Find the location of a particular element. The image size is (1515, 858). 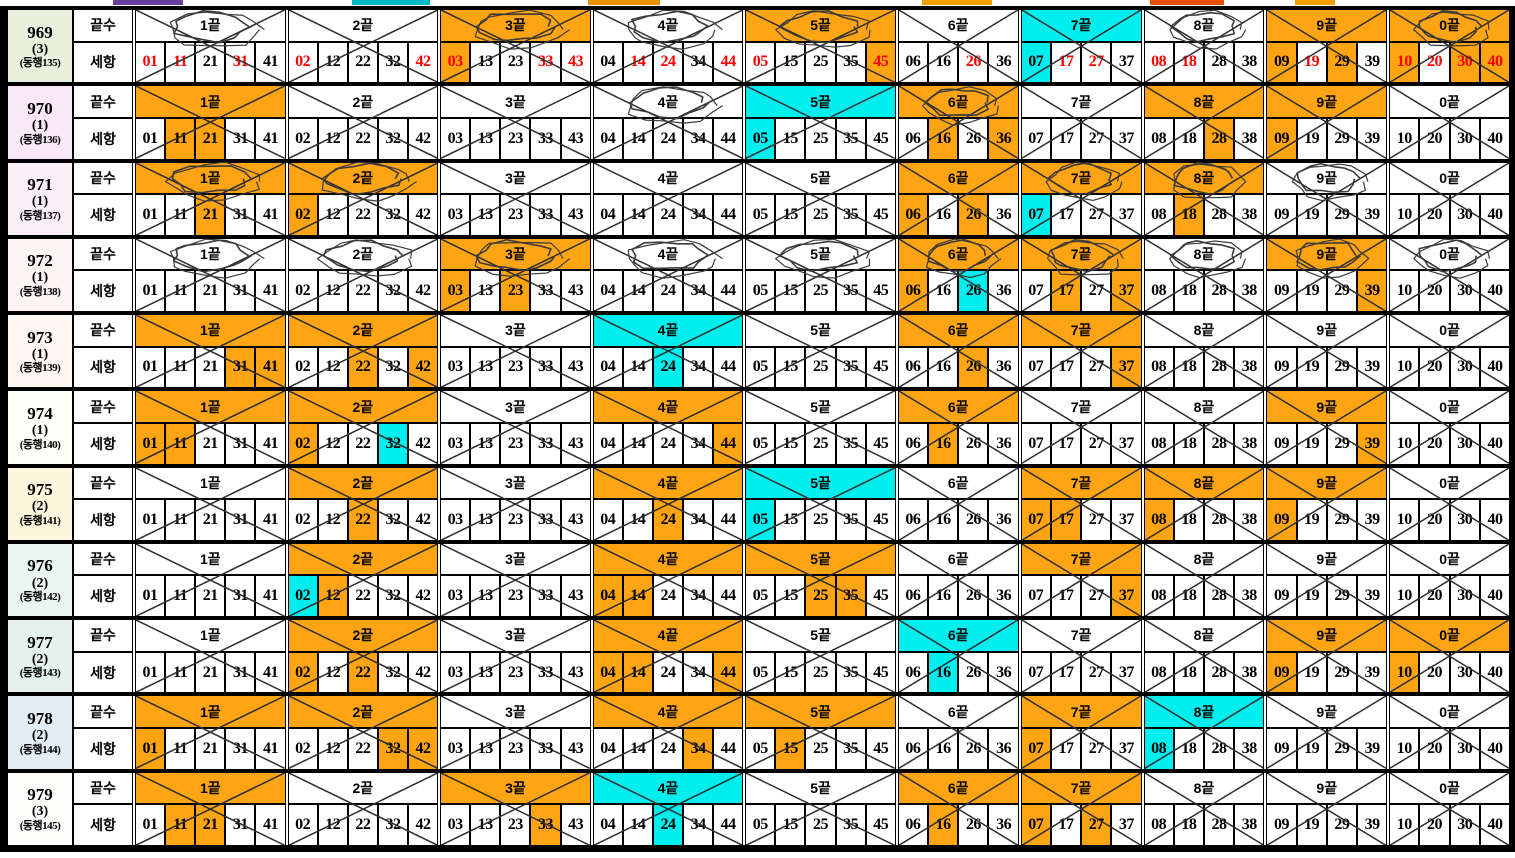

number-cell: 39 is located at coordinates (1371, 62).